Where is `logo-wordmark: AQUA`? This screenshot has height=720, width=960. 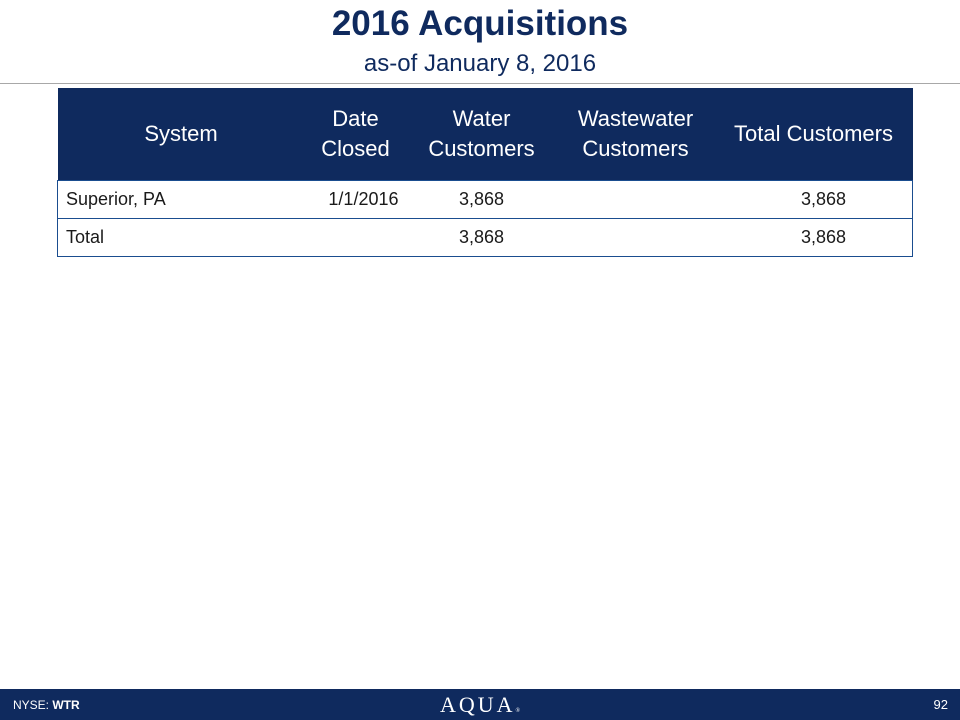
logo-wordmark: AQUA is located at coordinates (477, 704).